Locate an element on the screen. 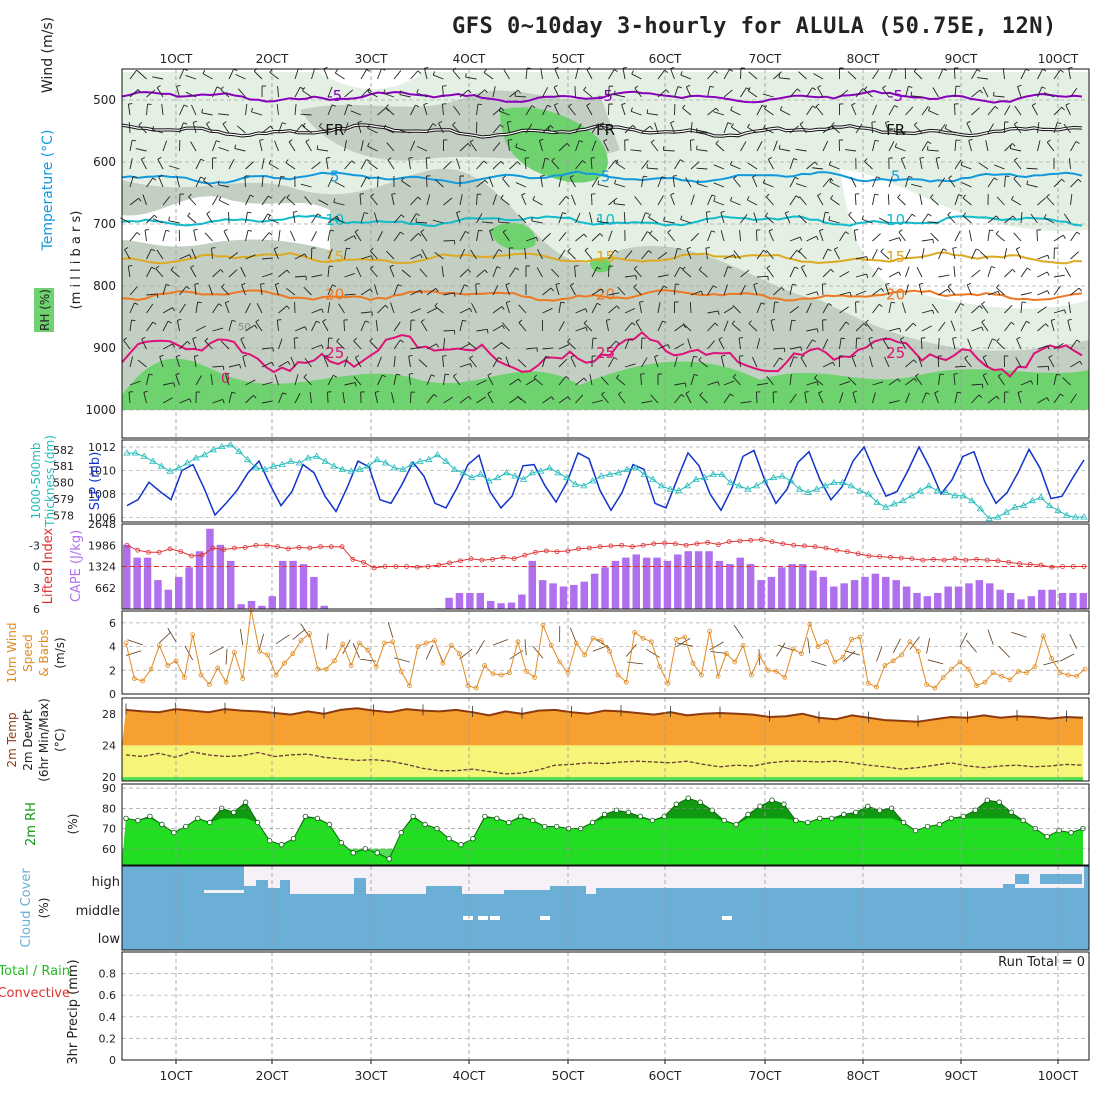  dewpoint-line is located at coordinates (604, 763).